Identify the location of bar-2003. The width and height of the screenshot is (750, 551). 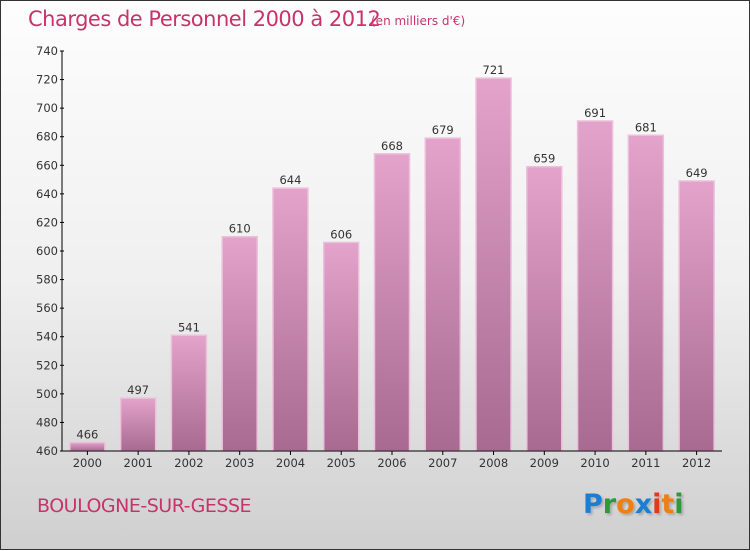
(239, 343).